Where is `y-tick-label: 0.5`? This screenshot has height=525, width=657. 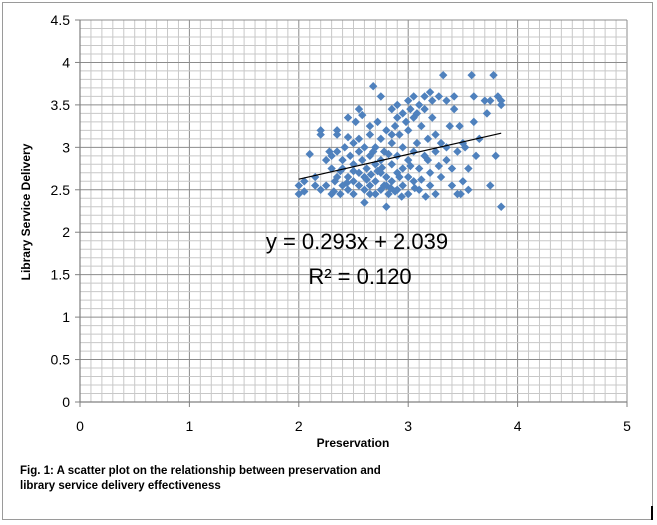 y-tick-label: 0.5 is located at coordinates (61, 360).